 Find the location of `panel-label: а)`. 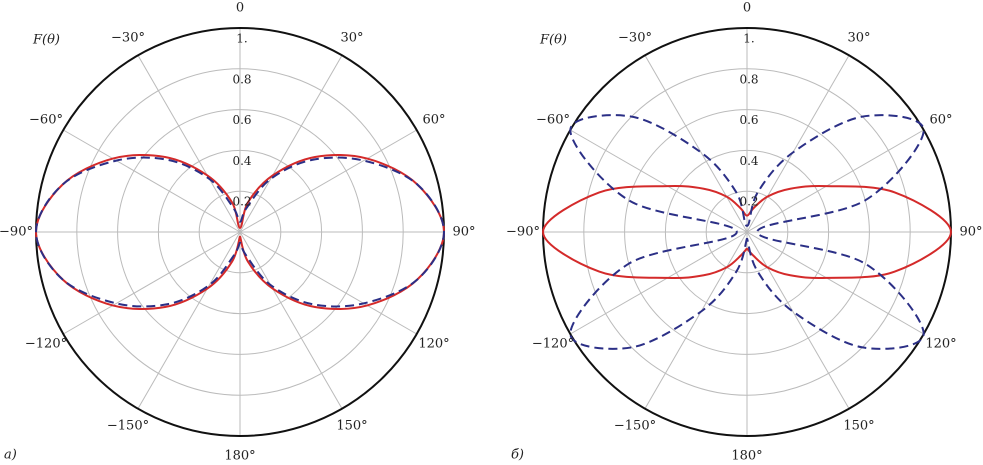

panel-label: а) is located at coordinates (10, 455).